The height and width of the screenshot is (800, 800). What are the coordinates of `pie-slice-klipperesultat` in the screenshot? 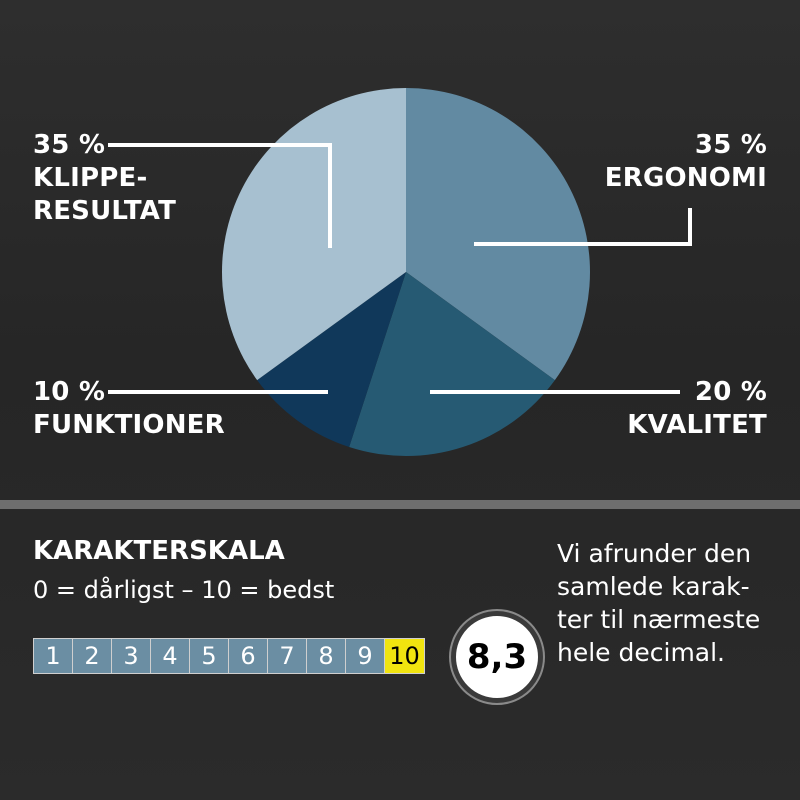 It's located at (314, 234).